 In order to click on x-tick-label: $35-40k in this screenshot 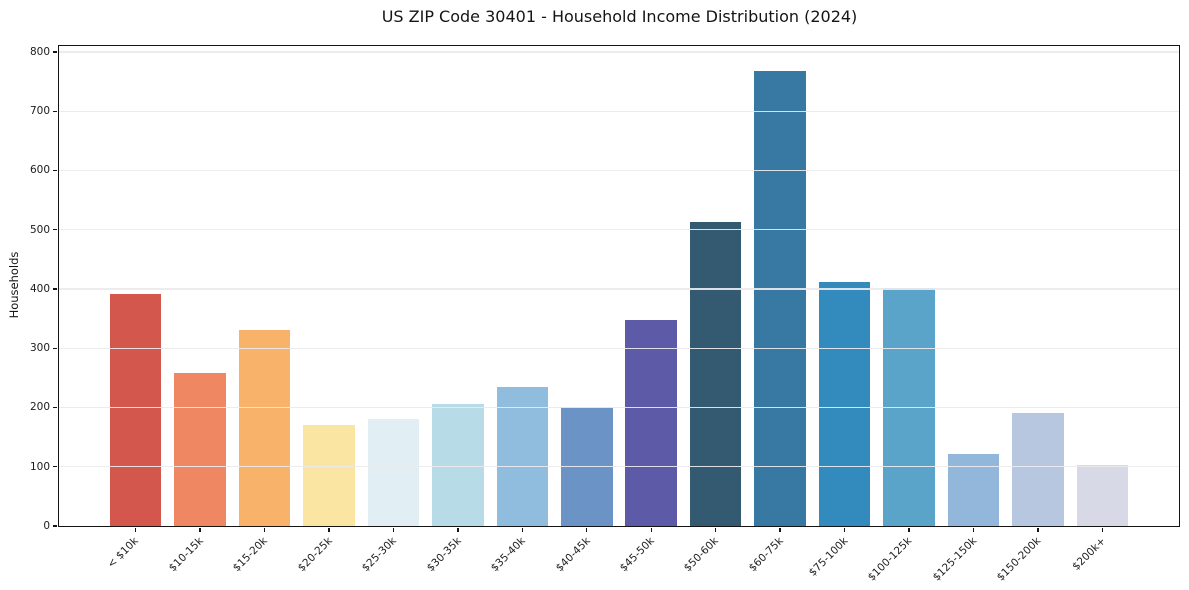, I will do `click(508, 555)`.